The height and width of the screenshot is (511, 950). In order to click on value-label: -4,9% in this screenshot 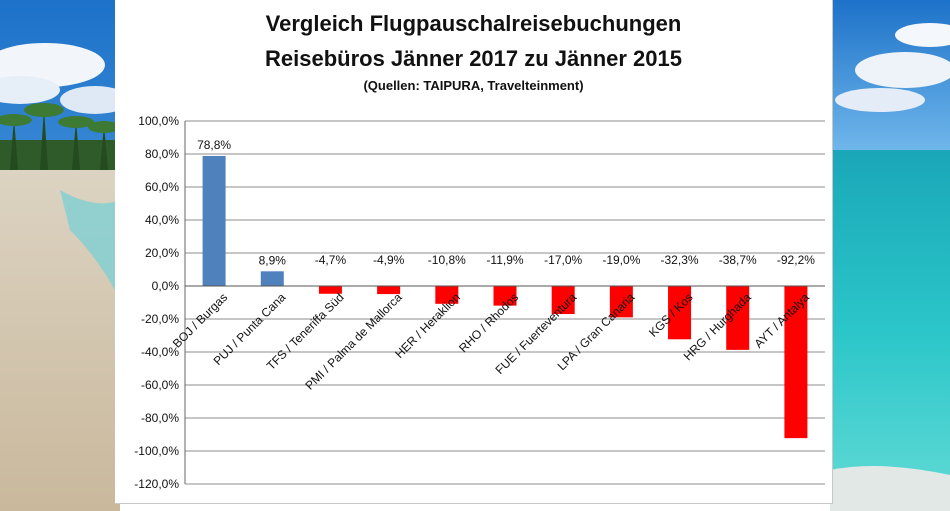, I will do `click(389, 260)`.